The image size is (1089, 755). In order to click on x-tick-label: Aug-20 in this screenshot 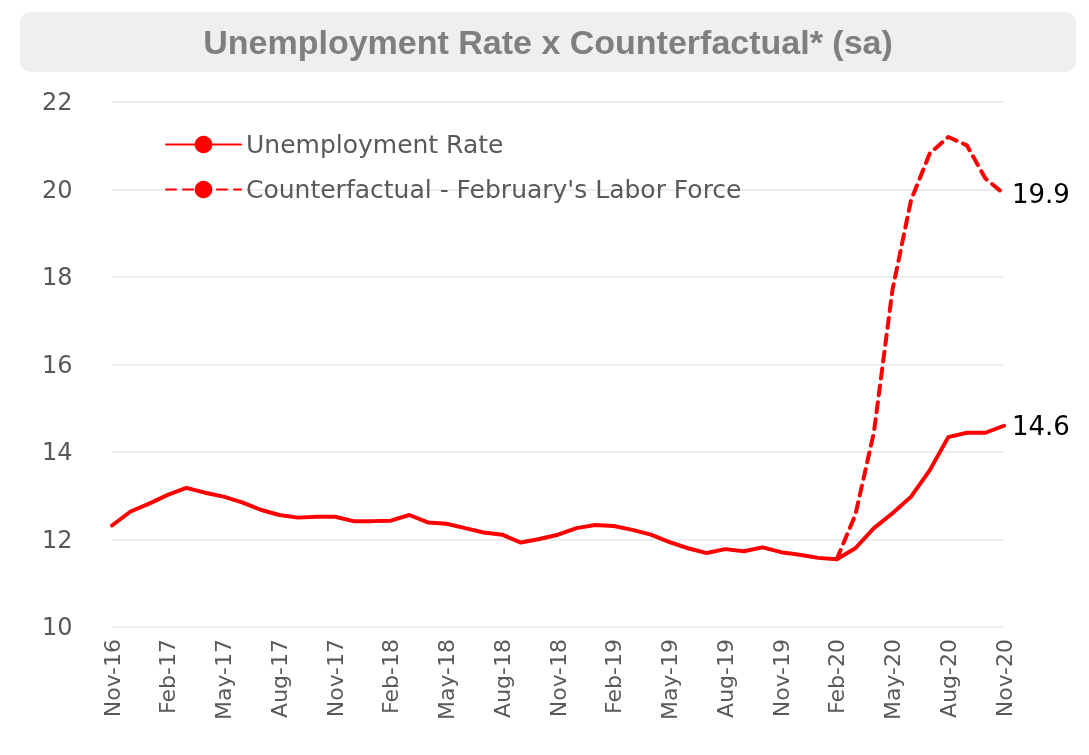, I will do `click(948, 678)`.